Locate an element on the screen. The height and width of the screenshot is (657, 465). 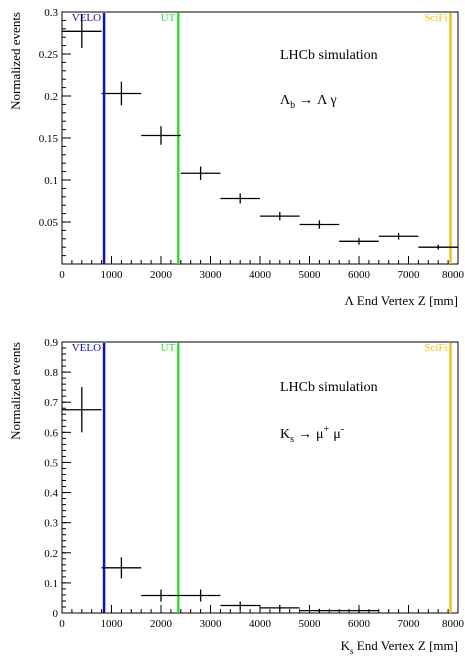
annotation-decay: Λb → Λ γ is located at coordinates (308, 102).